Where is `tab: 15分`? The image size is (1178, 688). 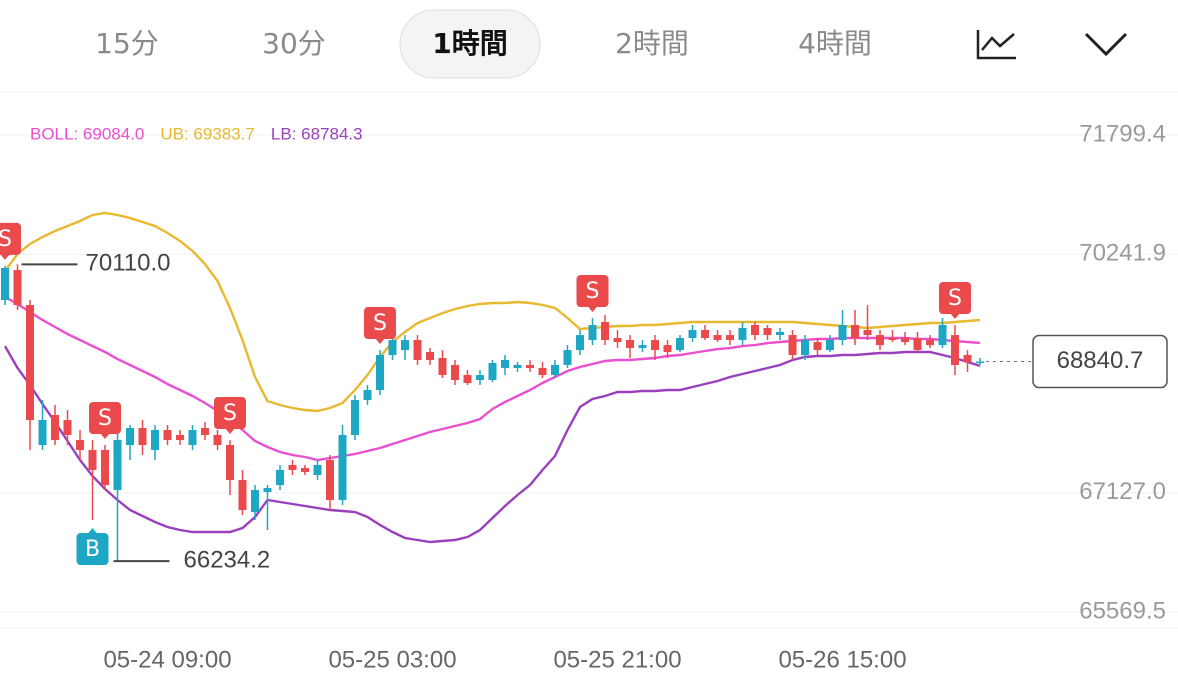
tab: 15分 is located at coordinates (127, 43).